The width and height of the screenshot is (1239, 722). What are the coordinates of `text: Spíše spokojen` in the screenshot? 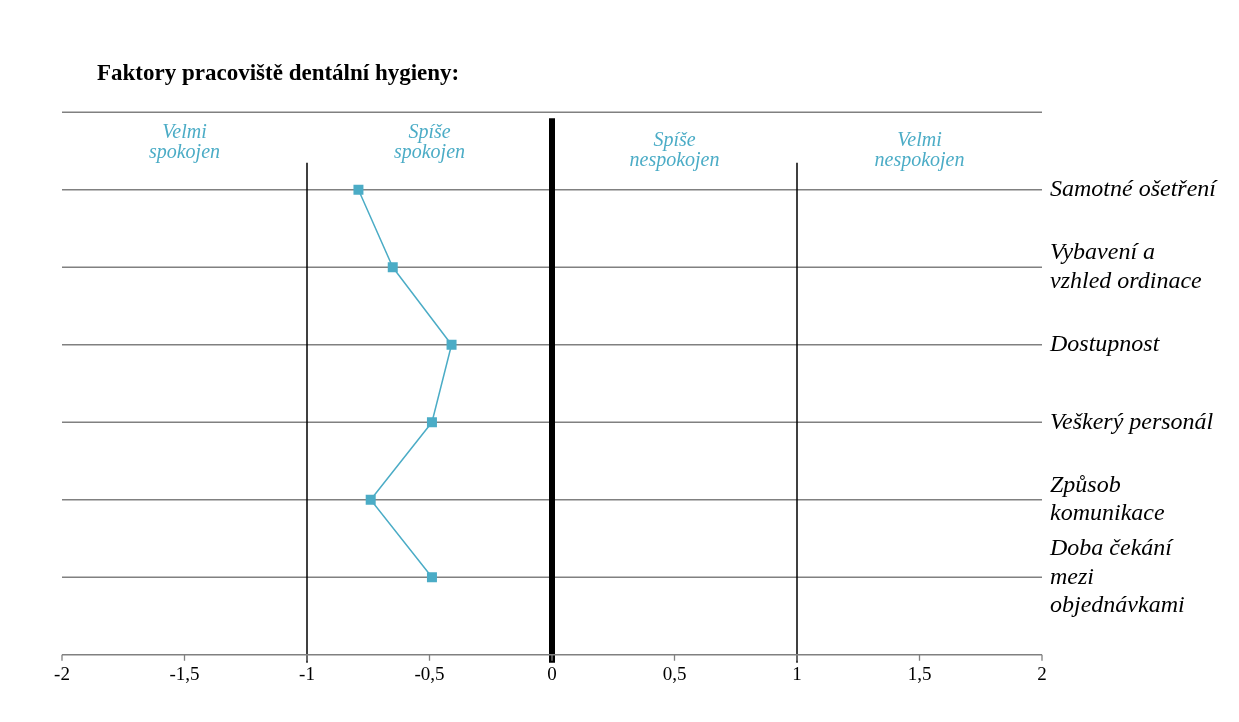 It's located at (429, 141).